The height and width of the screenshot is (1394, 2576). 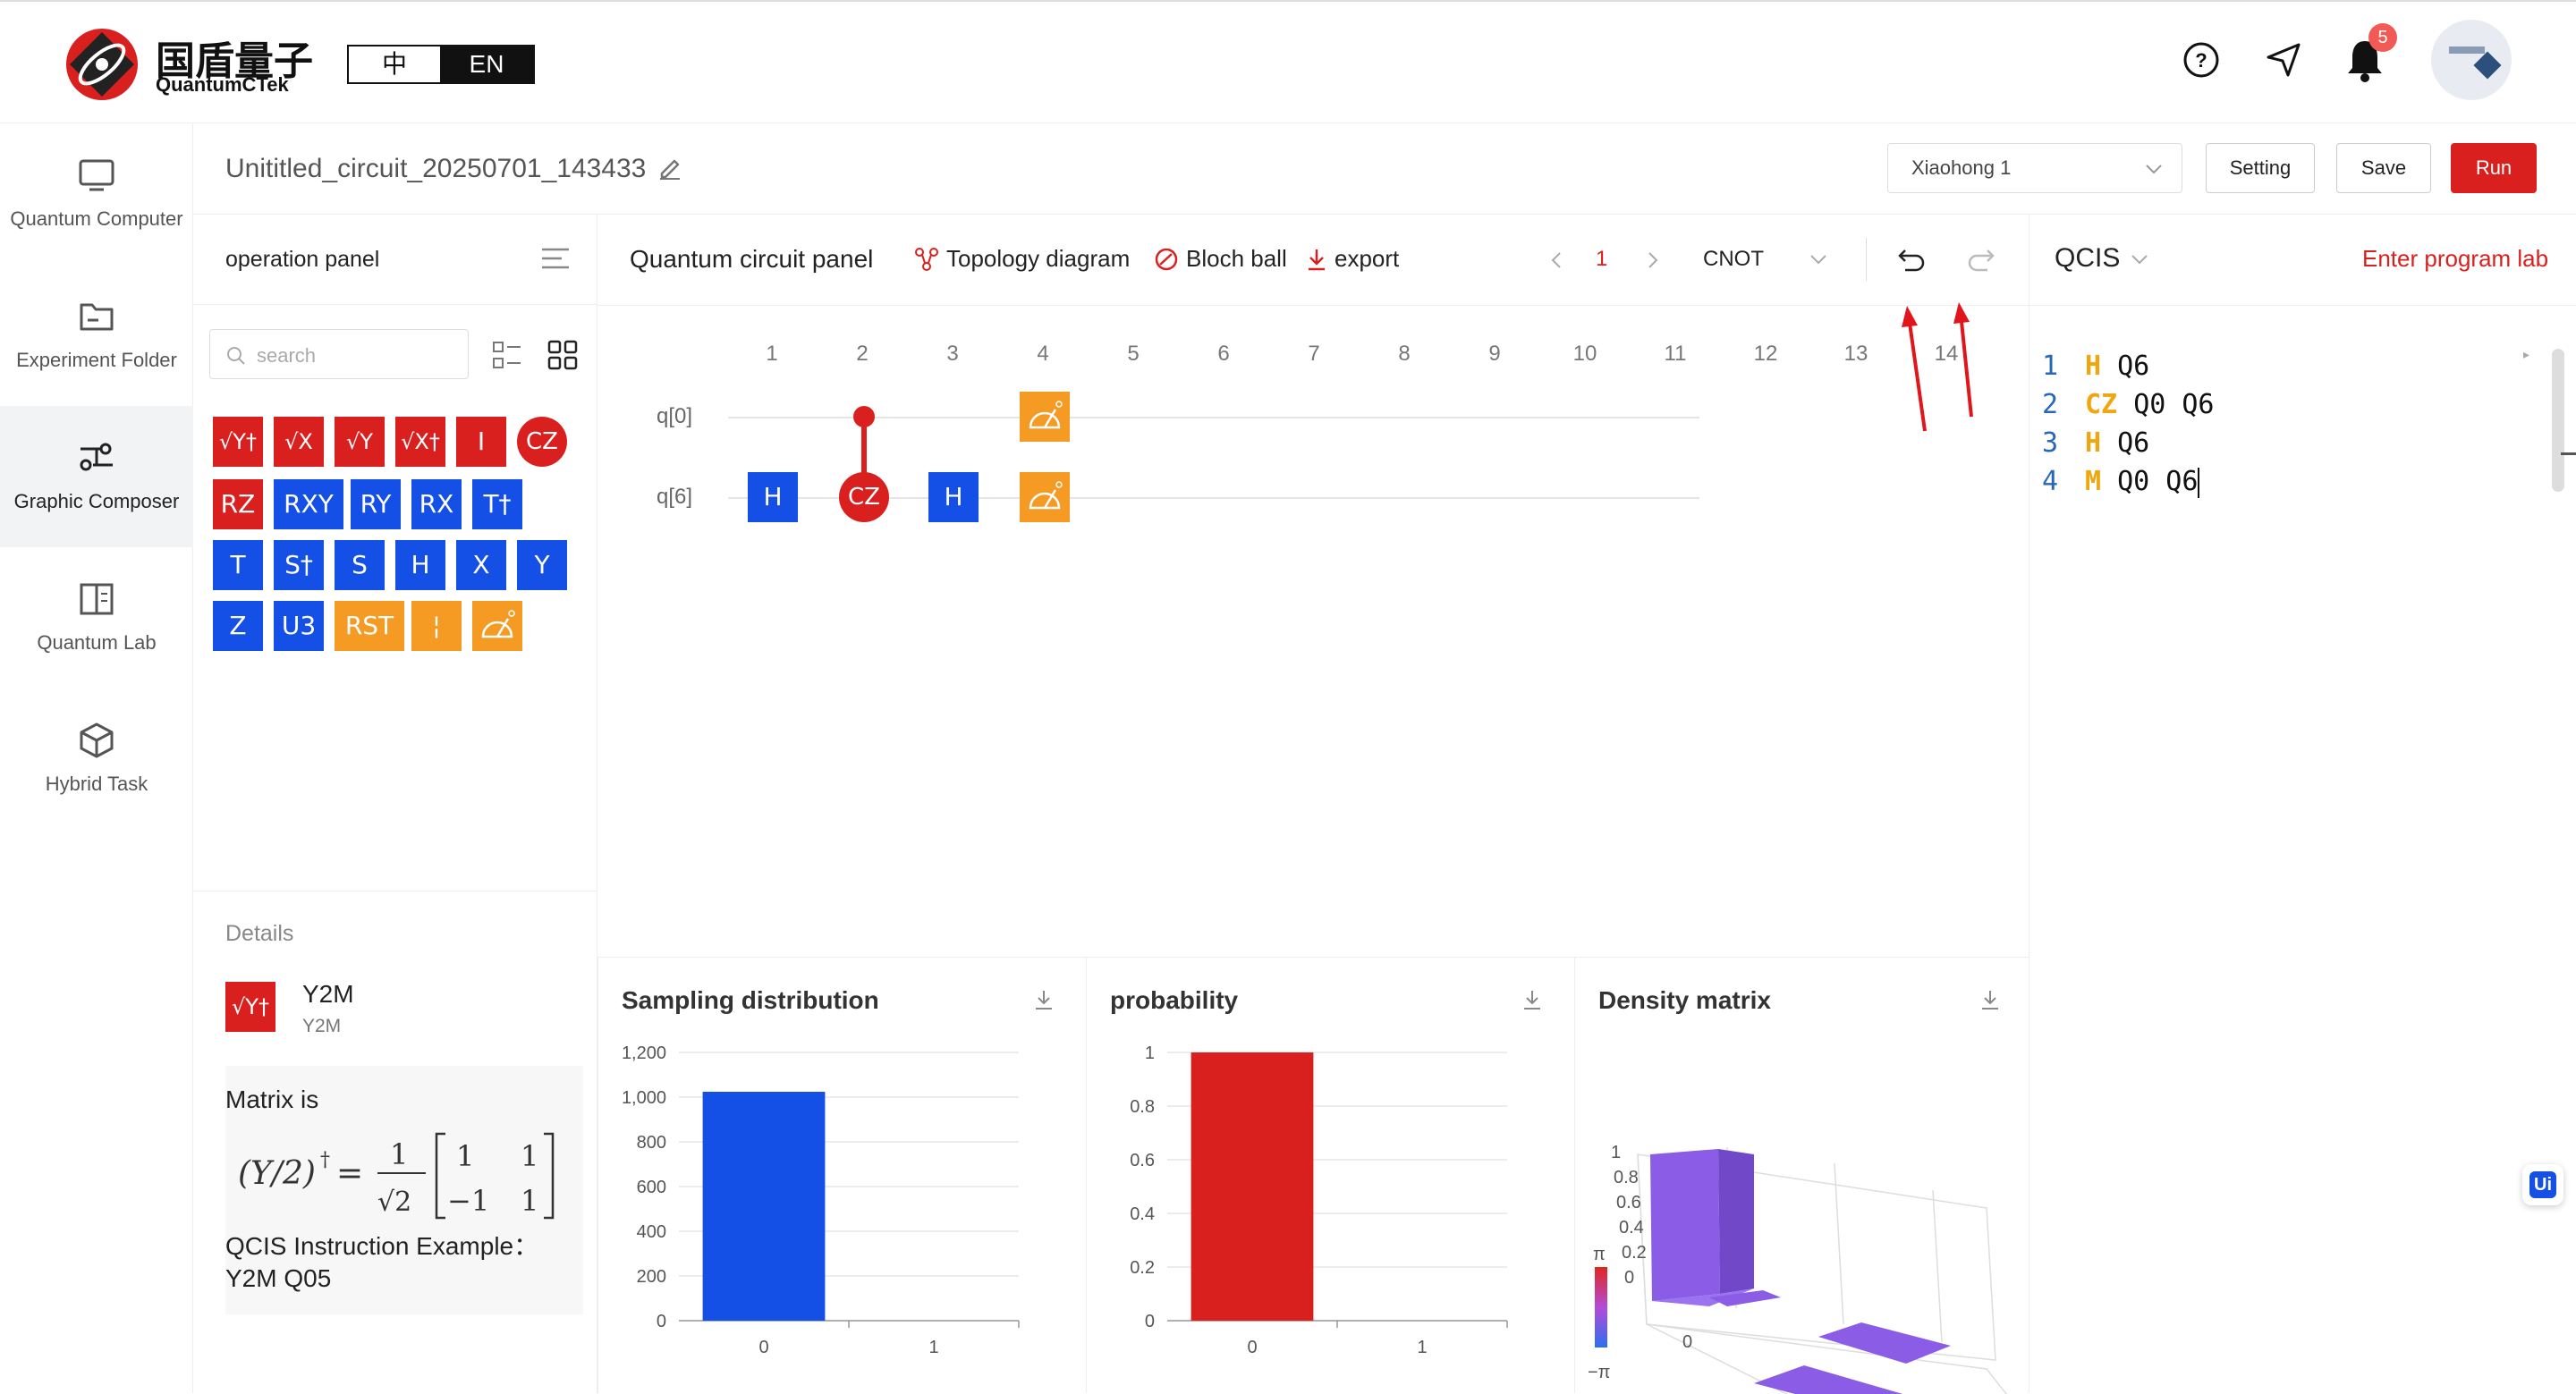 I want to click on gate-z: Z, so click(x=238, y=626).